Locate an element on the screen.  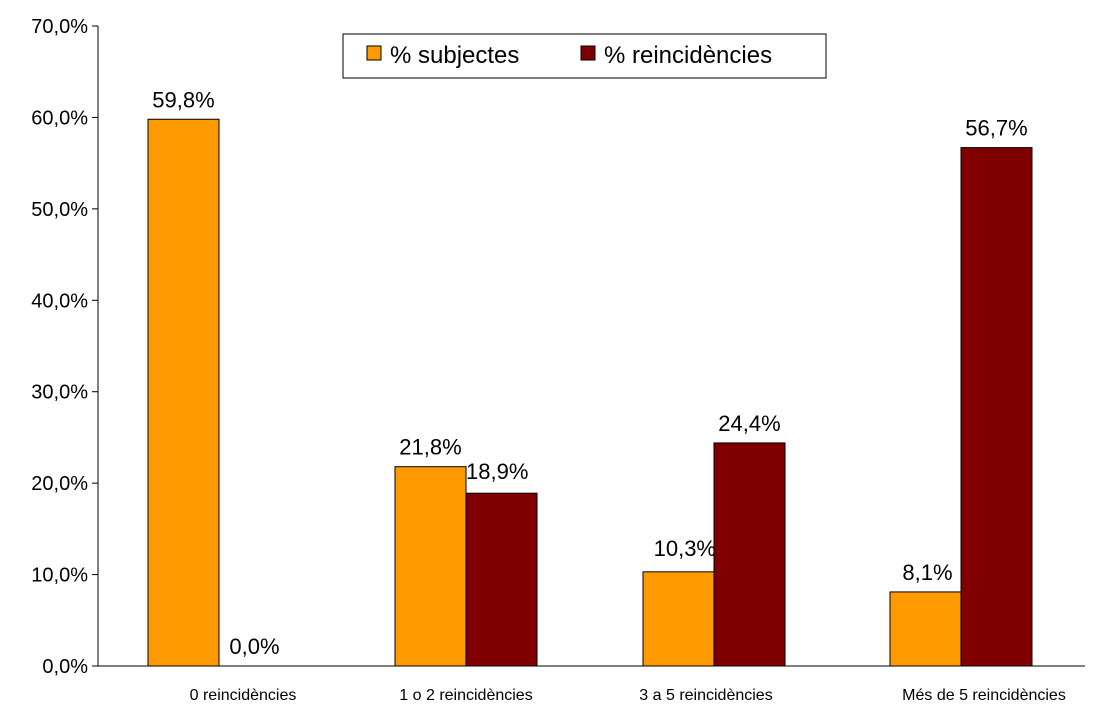
x-category-label: Més de 5 reincidències is located at coordinates (984, 695).